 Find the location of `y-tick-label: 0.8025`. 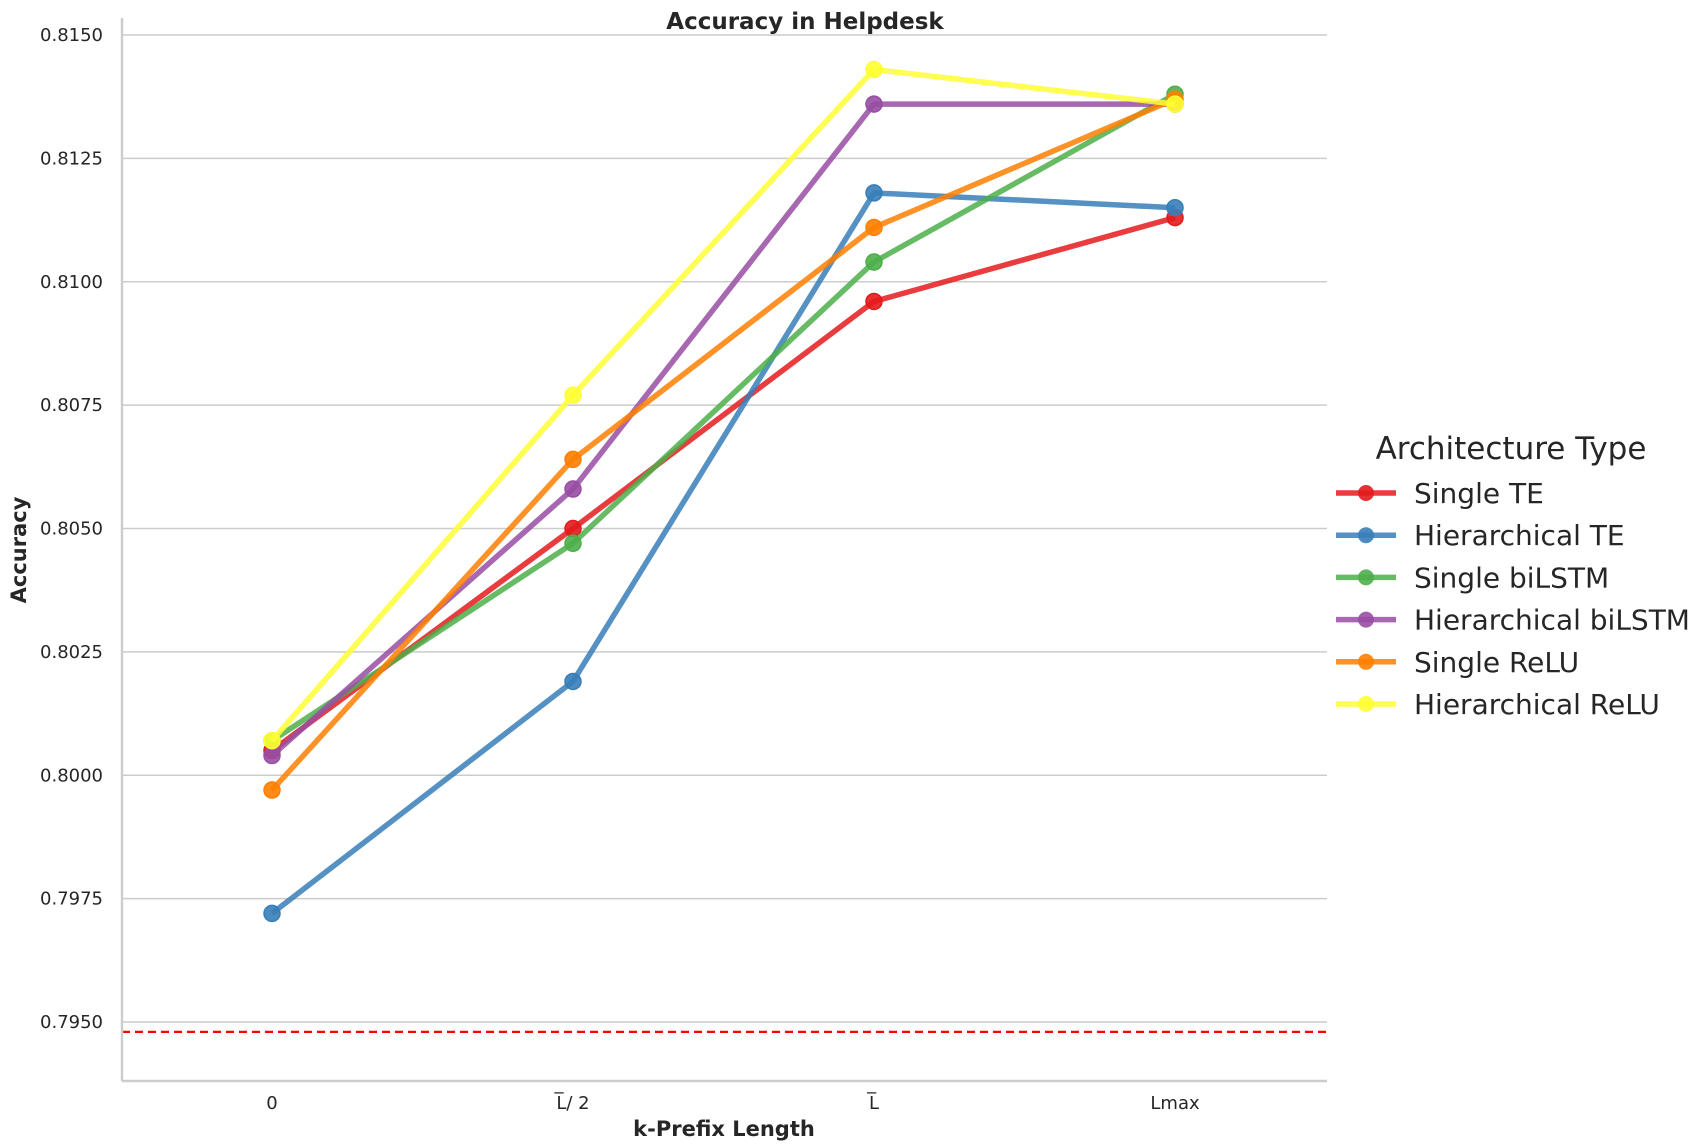

y-tick-label: 0.8025 is located at coordinates (71, 652).